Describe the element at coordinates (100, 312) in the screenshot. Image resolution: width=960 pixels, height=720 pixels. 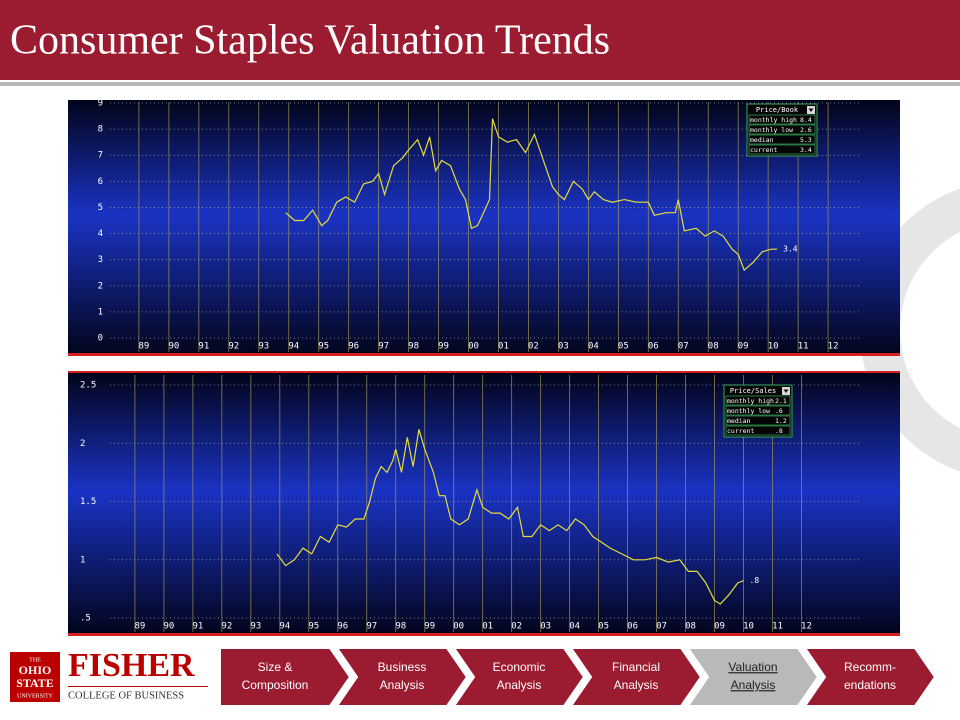
I see `y-tick-label: 1` at that location.